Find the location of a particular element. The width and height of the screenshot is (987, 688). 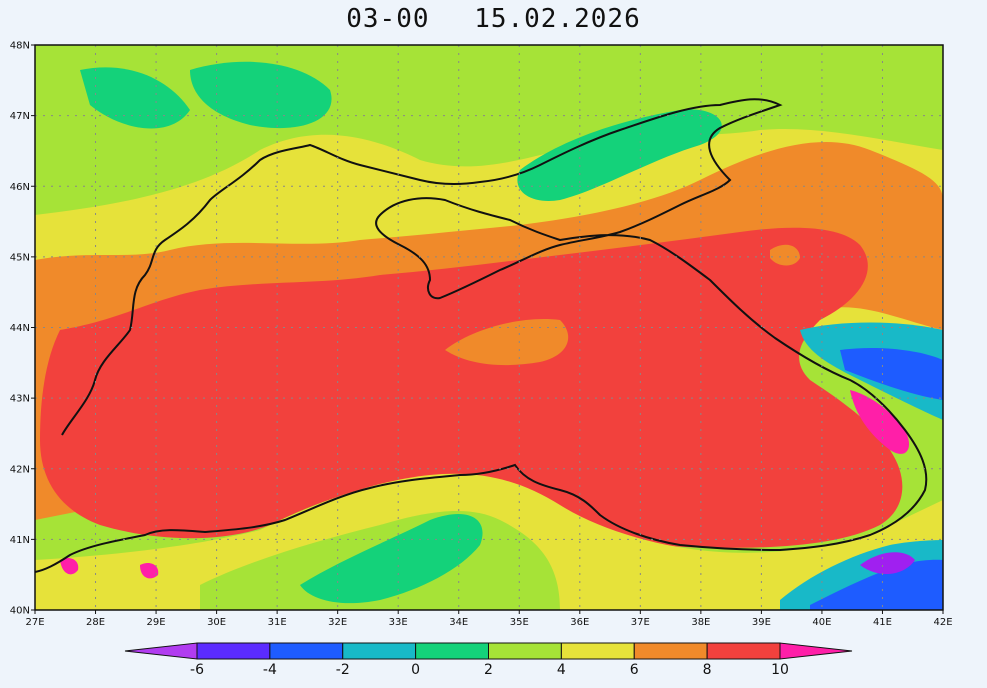

latitude-labels: 40N 41N 42N 43N 44N 45N 46N 47N 48N is located at coordinates (22, 329).